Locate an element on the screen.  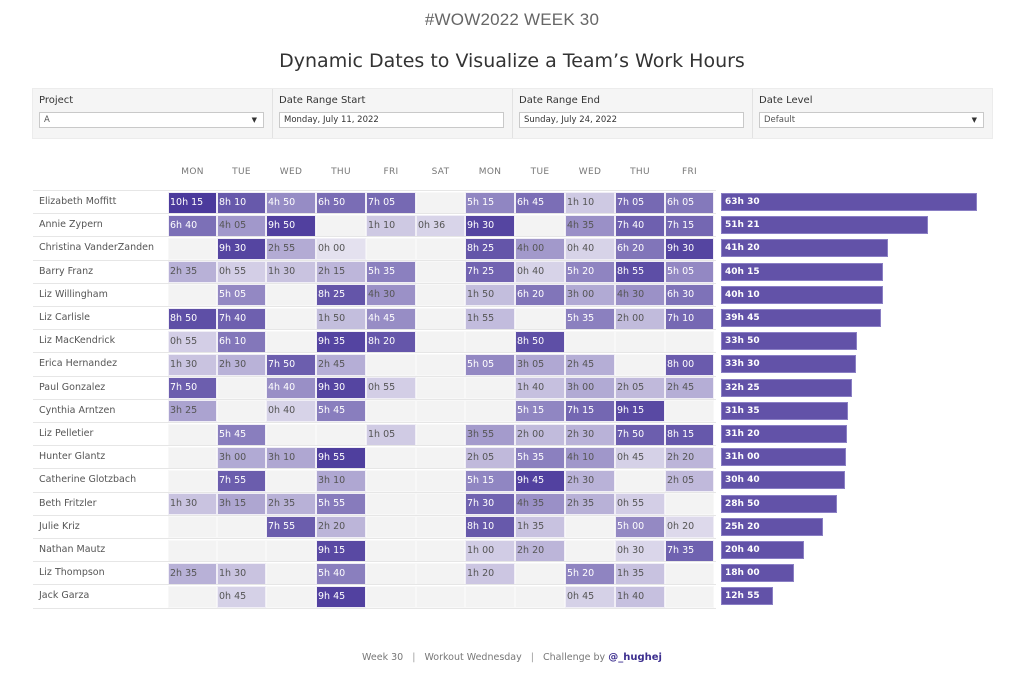
heatmap-cell: 7h 50 is located at coordinates (291, 364).